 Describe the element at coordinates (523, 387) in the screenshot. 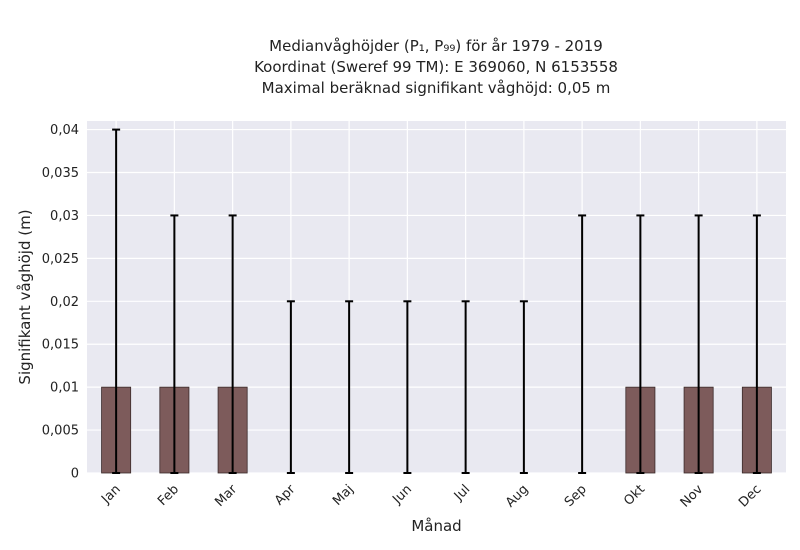

I see `error-bar-aug` at that location.